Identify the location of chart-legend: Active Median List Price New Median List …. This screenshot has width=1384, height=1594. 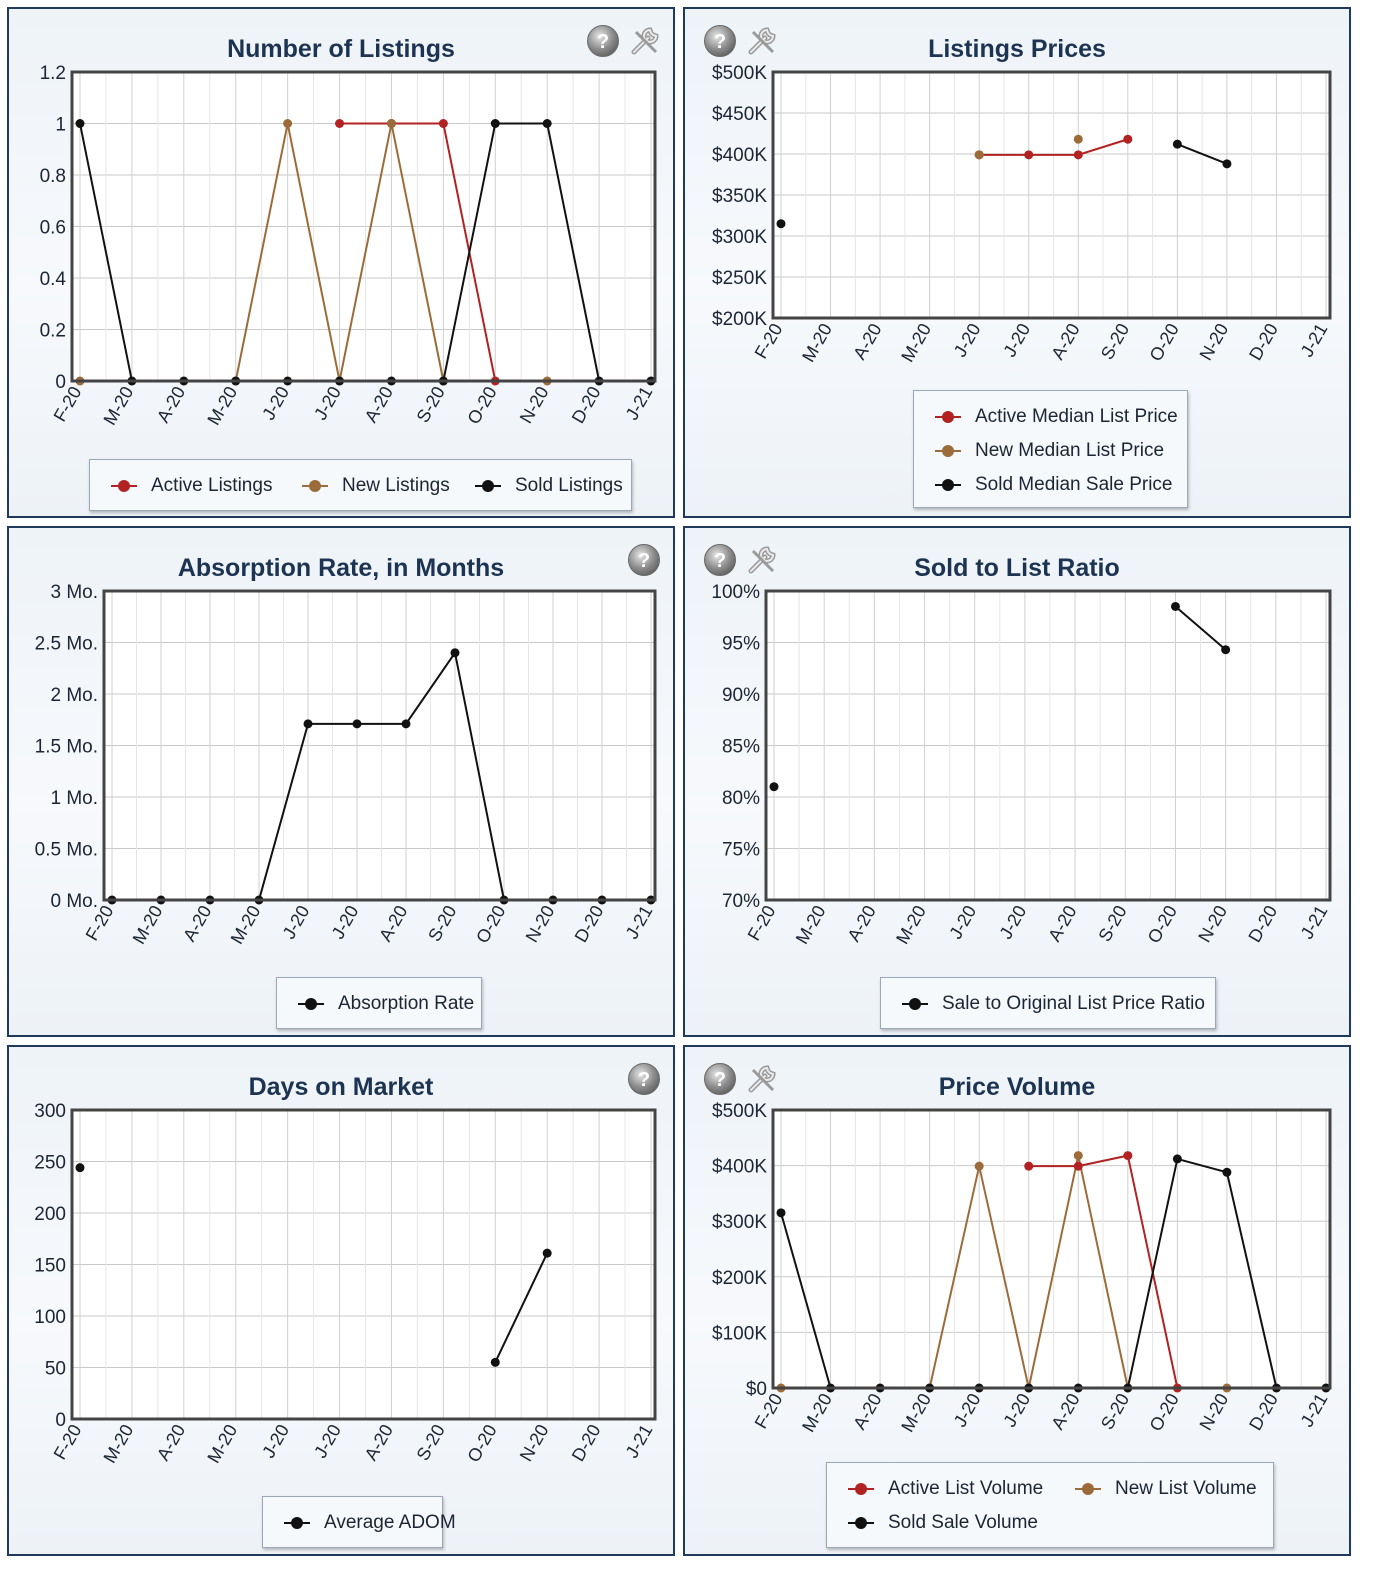
(1050, 449).